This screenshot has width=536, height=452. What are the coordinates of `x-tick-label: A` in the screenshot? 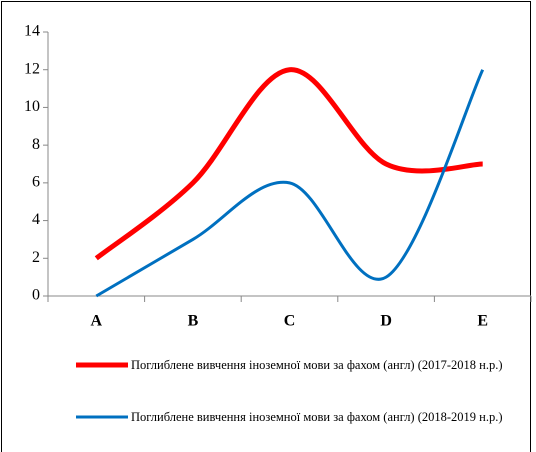 It's located at (97, 321).